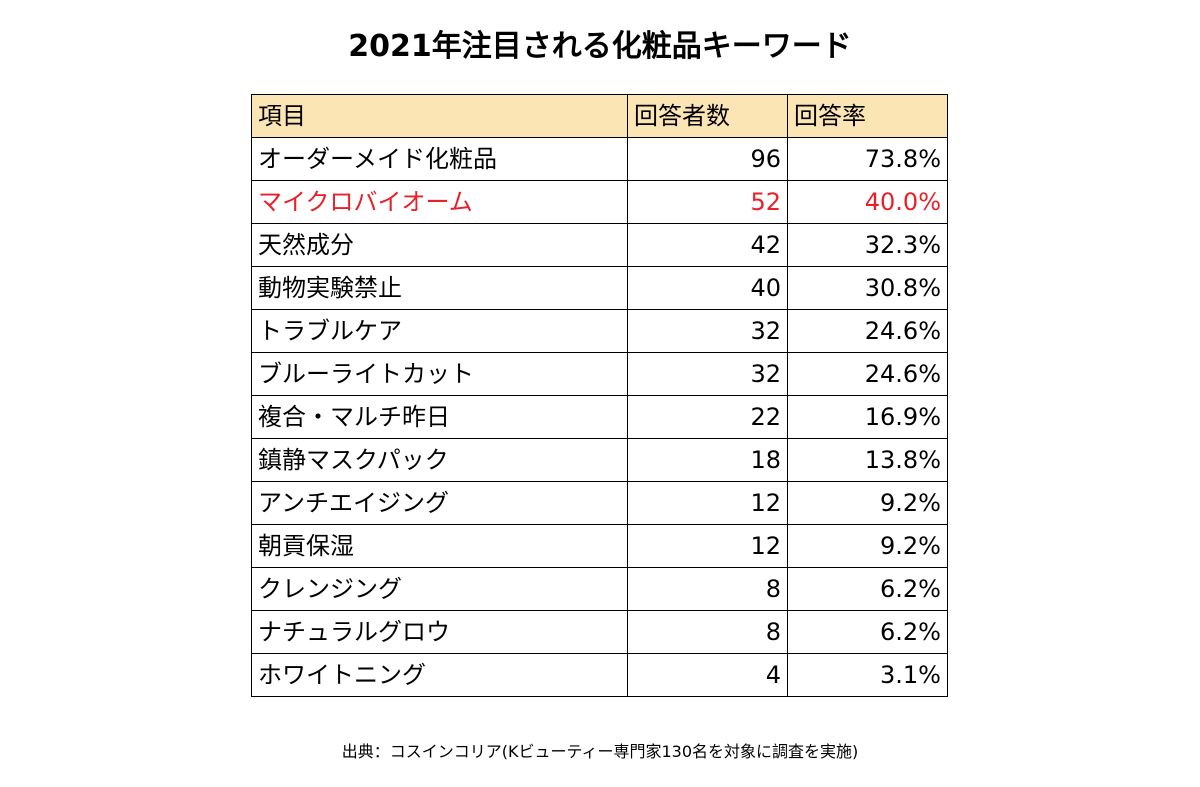  I want to click on table-row: ナチュラルグロウ 8 6.2%, so click(599, 632).